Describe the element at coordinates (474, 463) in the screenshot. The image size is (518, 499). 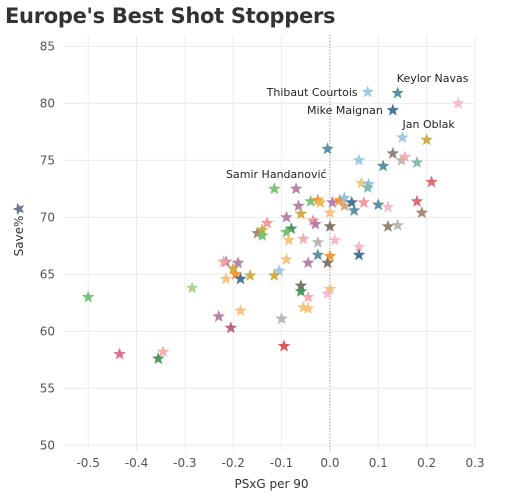
I see `x-tick-label: 0.3` at that location.